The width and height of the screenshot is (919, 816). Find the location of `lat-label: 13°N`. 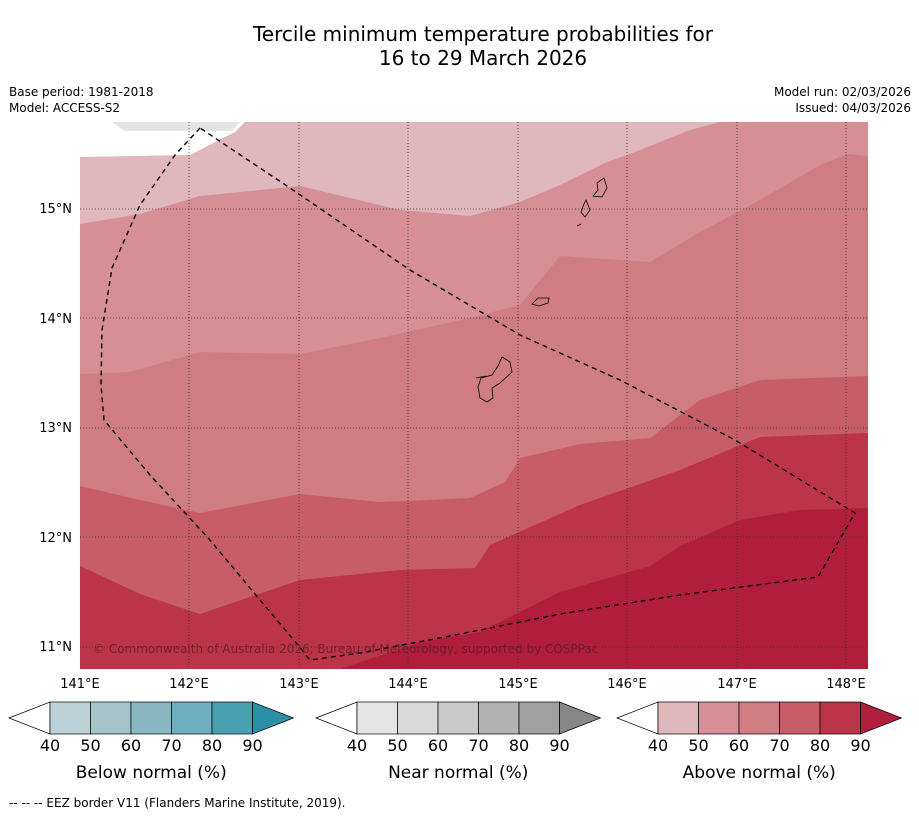

lat-label: 13°N is located at coordinates (55, 428).